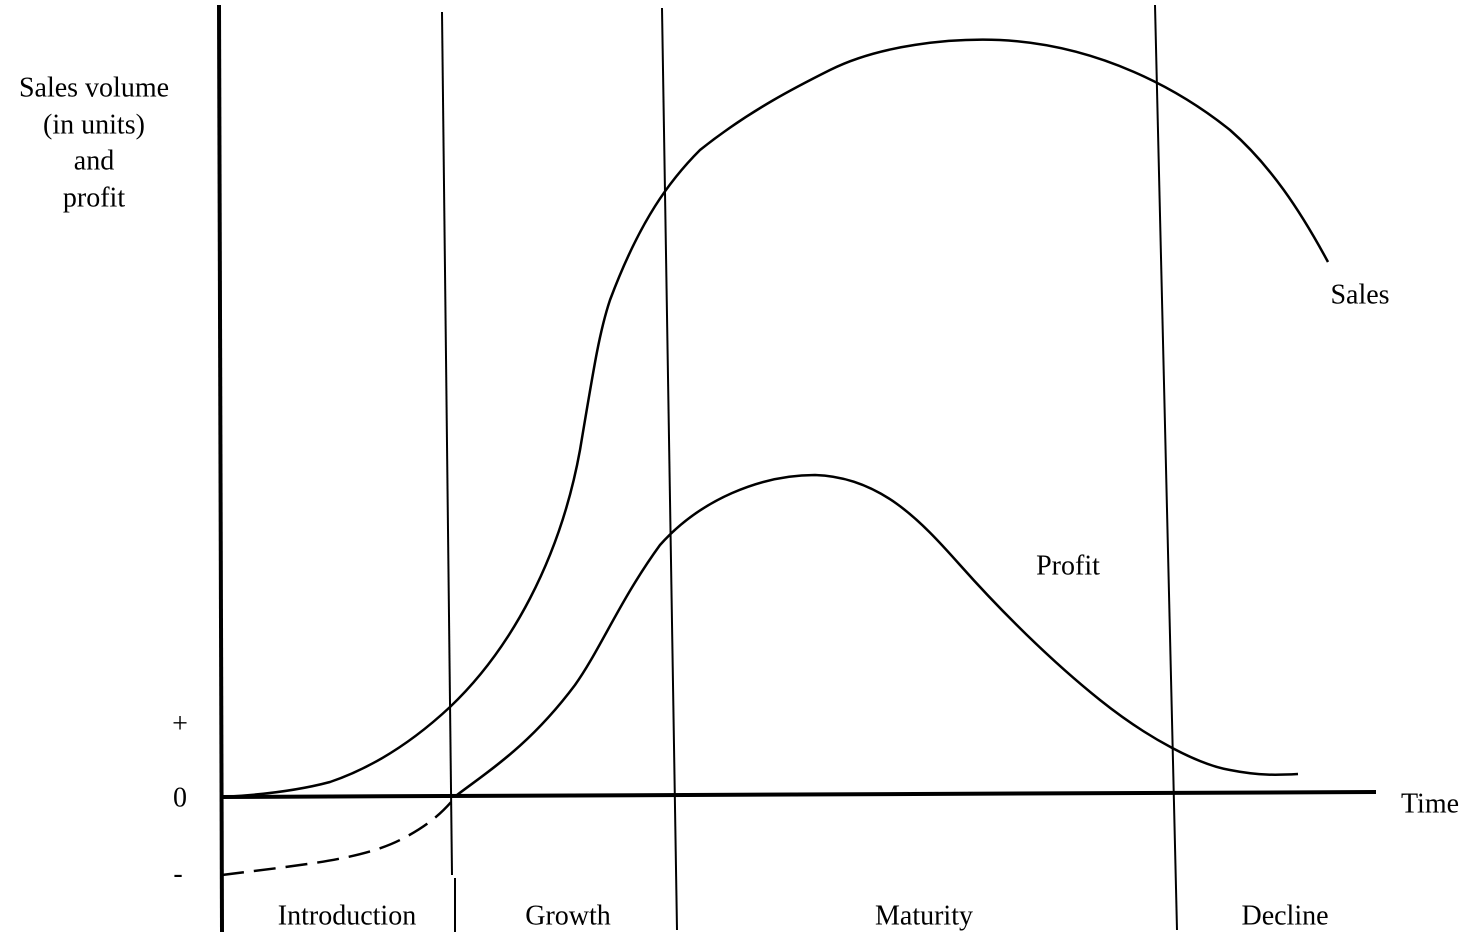  I want to click on curve-label: Sales, so click(1359, 294).